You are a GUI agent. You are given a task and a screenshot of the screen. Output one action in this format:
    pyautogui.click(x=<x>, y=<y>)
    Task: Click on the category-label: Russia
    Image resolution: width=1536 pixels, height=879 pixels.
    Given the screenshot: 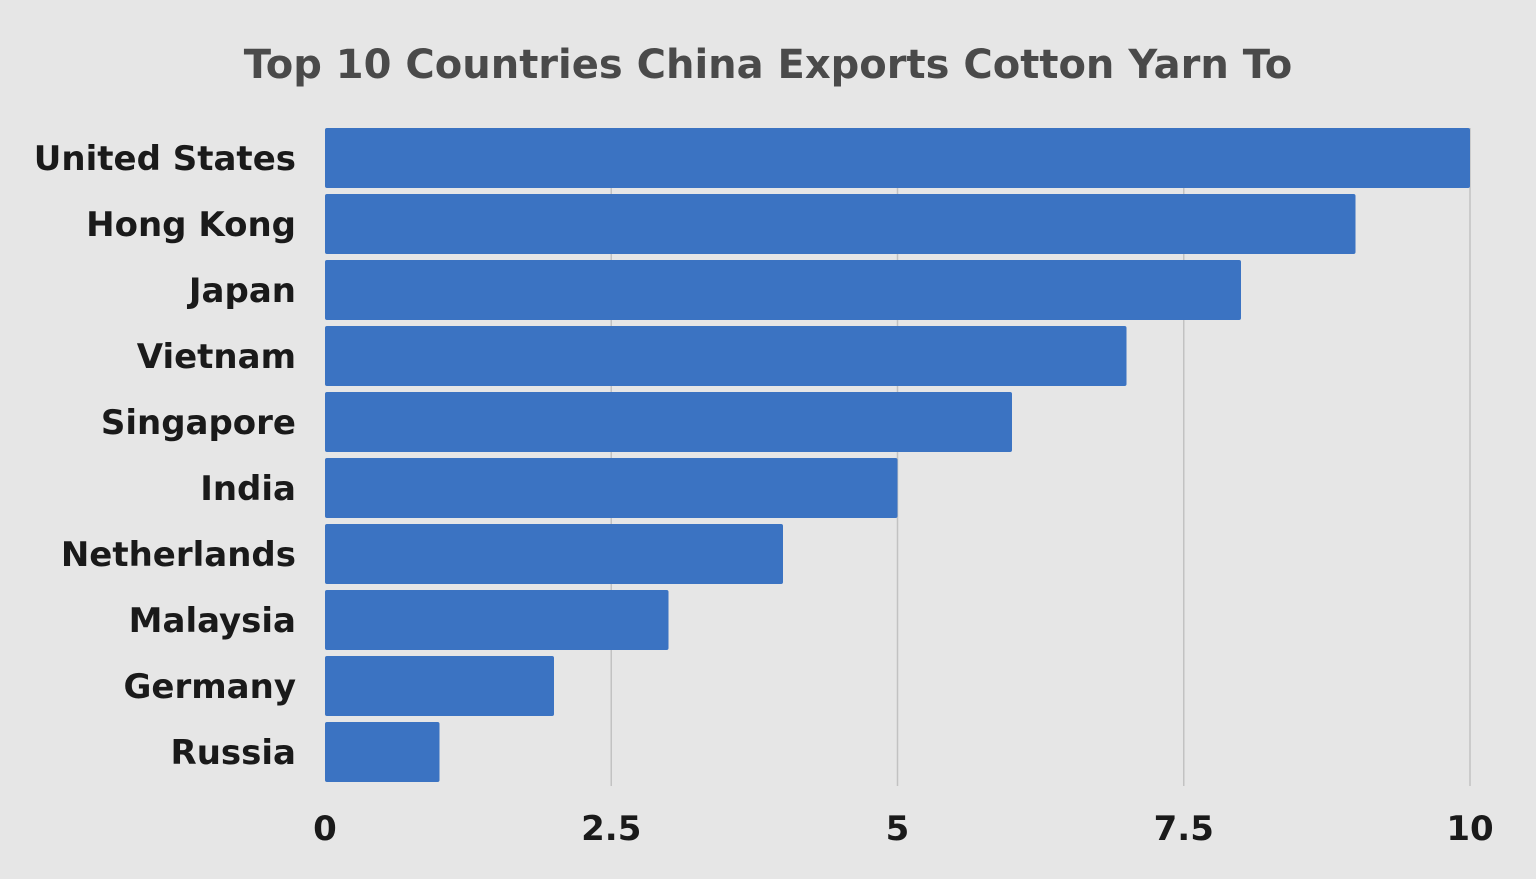 What is the action you would take?
    pyautogui.click(x=233, y=753)
    